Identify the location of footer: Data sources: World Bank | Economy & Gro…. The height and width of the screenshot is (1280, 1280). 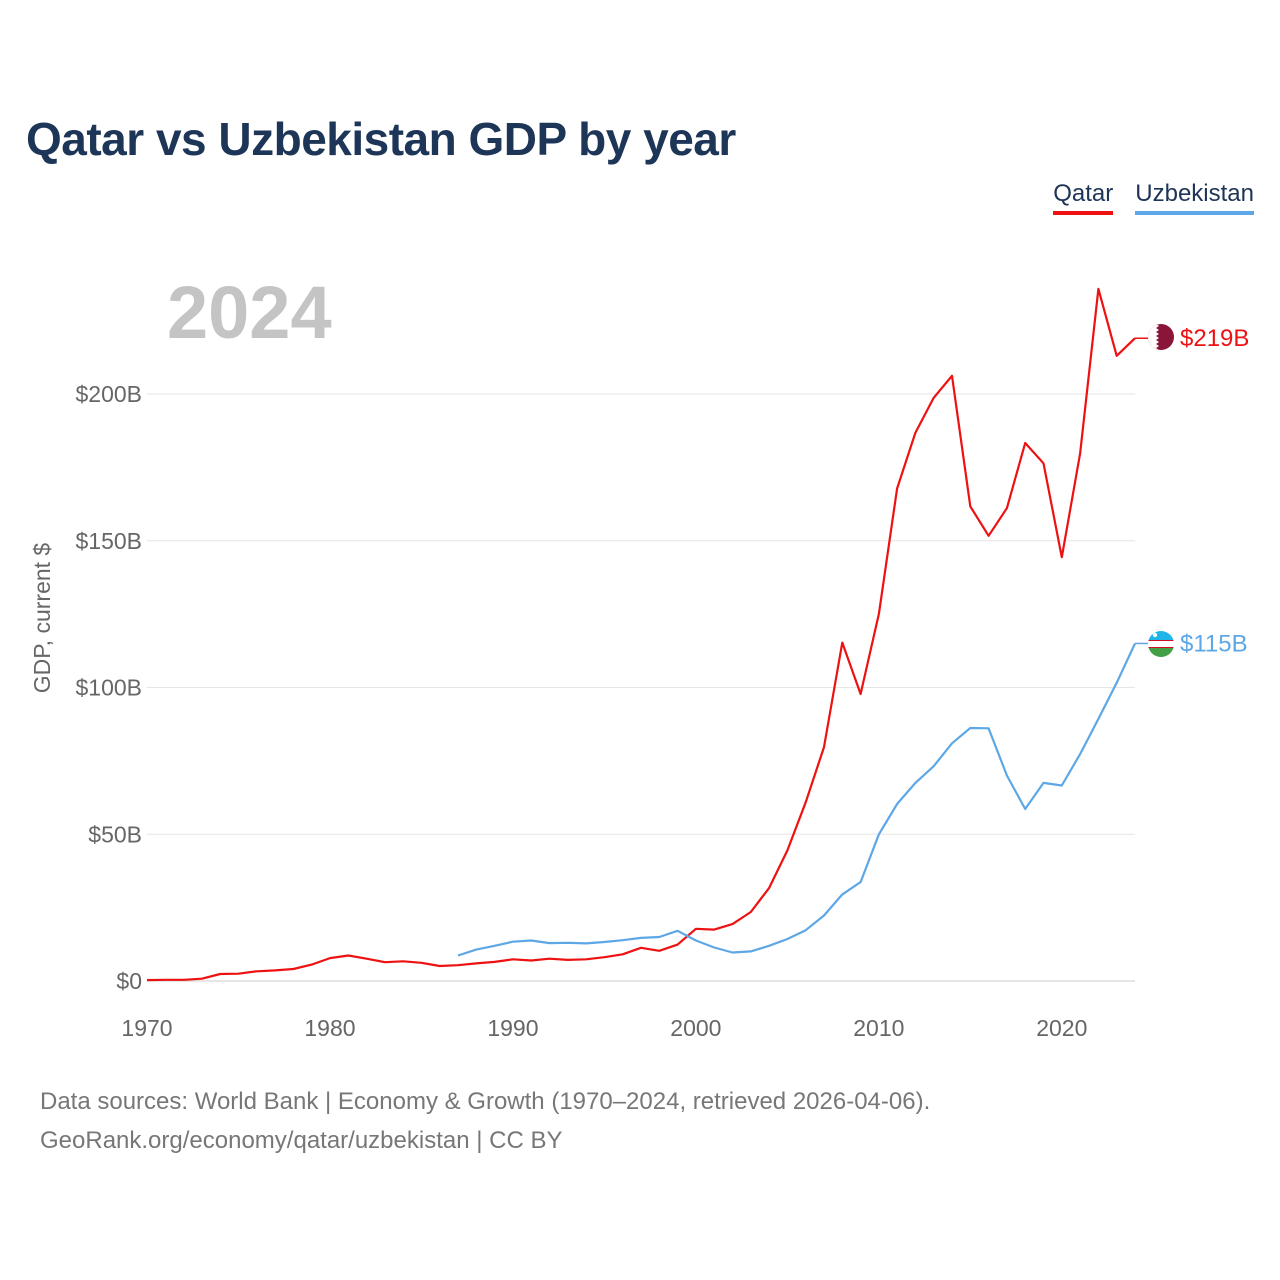
(485, 1121).